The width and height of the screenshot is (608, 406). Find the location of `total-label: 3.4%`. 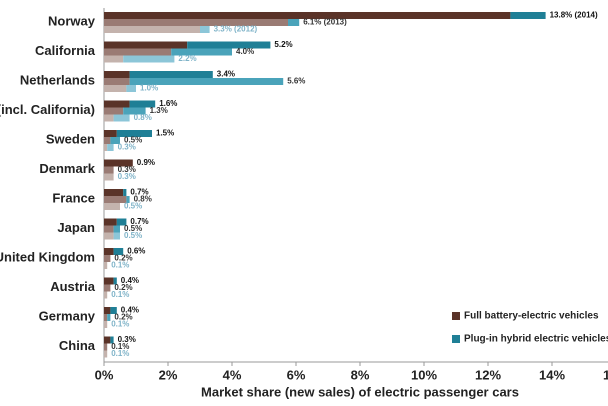

total-label: 3.4% is located at coordinates (226, 74).